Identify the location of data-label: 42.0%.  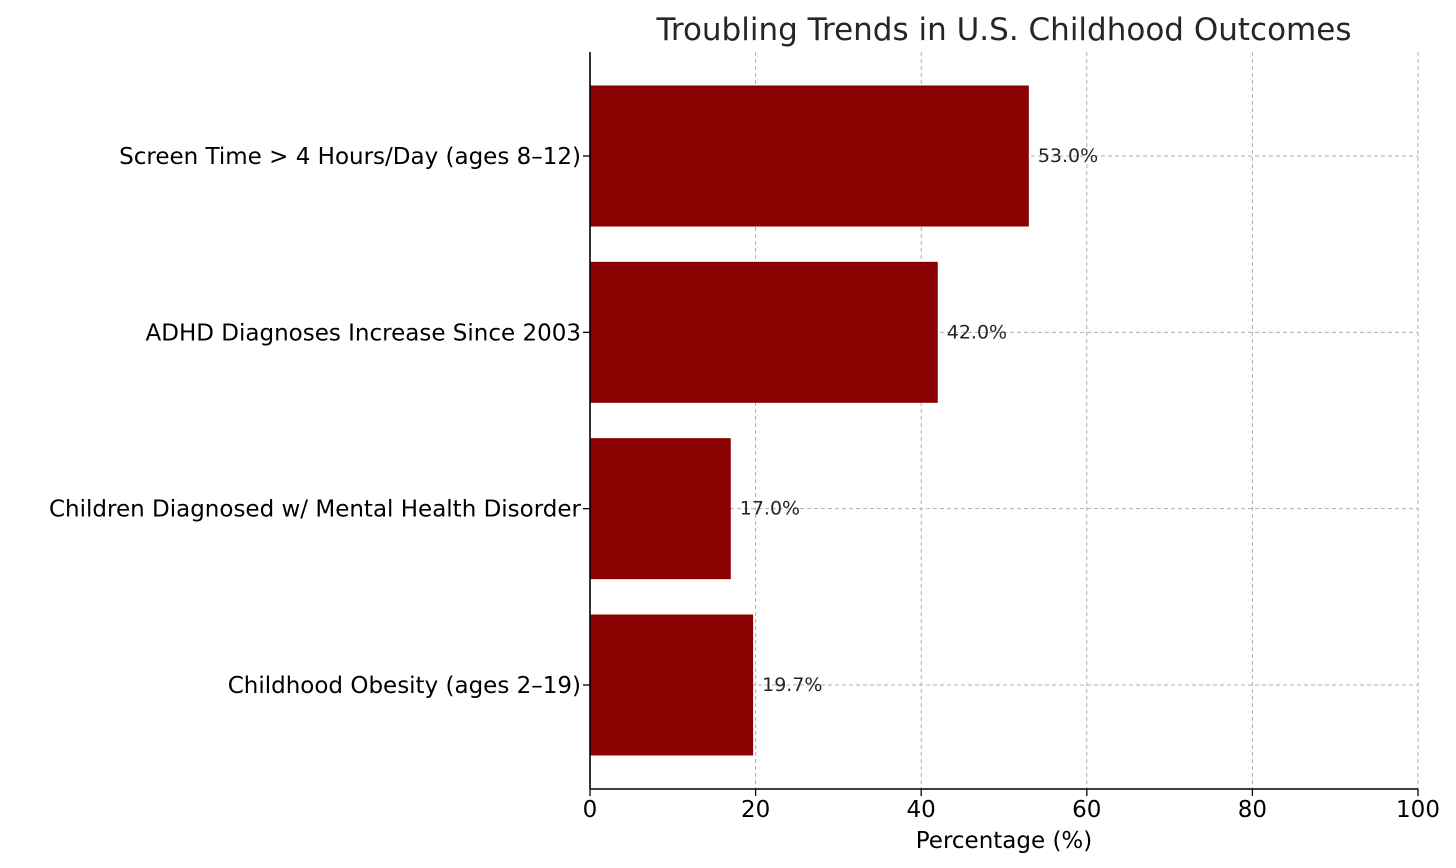
(977, 332).